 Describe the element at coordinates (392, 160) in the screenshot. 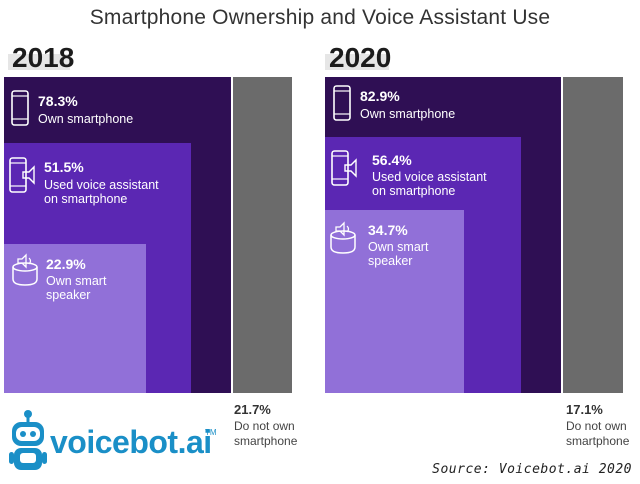

I see `data-label-voice-assistant: 56.4%` at that location.